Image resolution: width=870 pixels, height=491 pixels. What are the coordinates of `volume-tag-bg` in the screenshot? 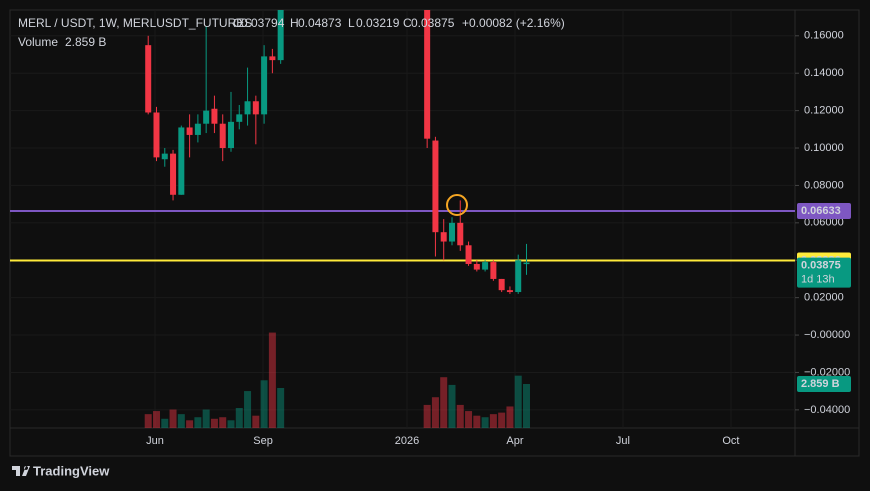 It's located at (824, 384).